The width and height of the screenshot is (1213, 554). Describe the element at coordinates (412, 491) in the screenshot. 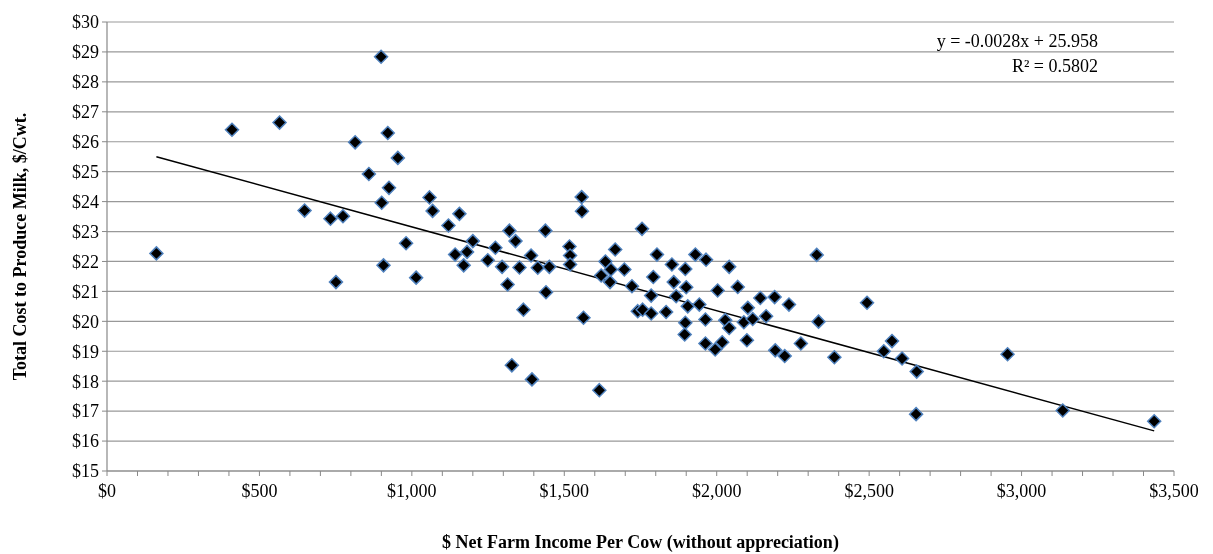

I see `x-tick-label: $1,000` at that location.